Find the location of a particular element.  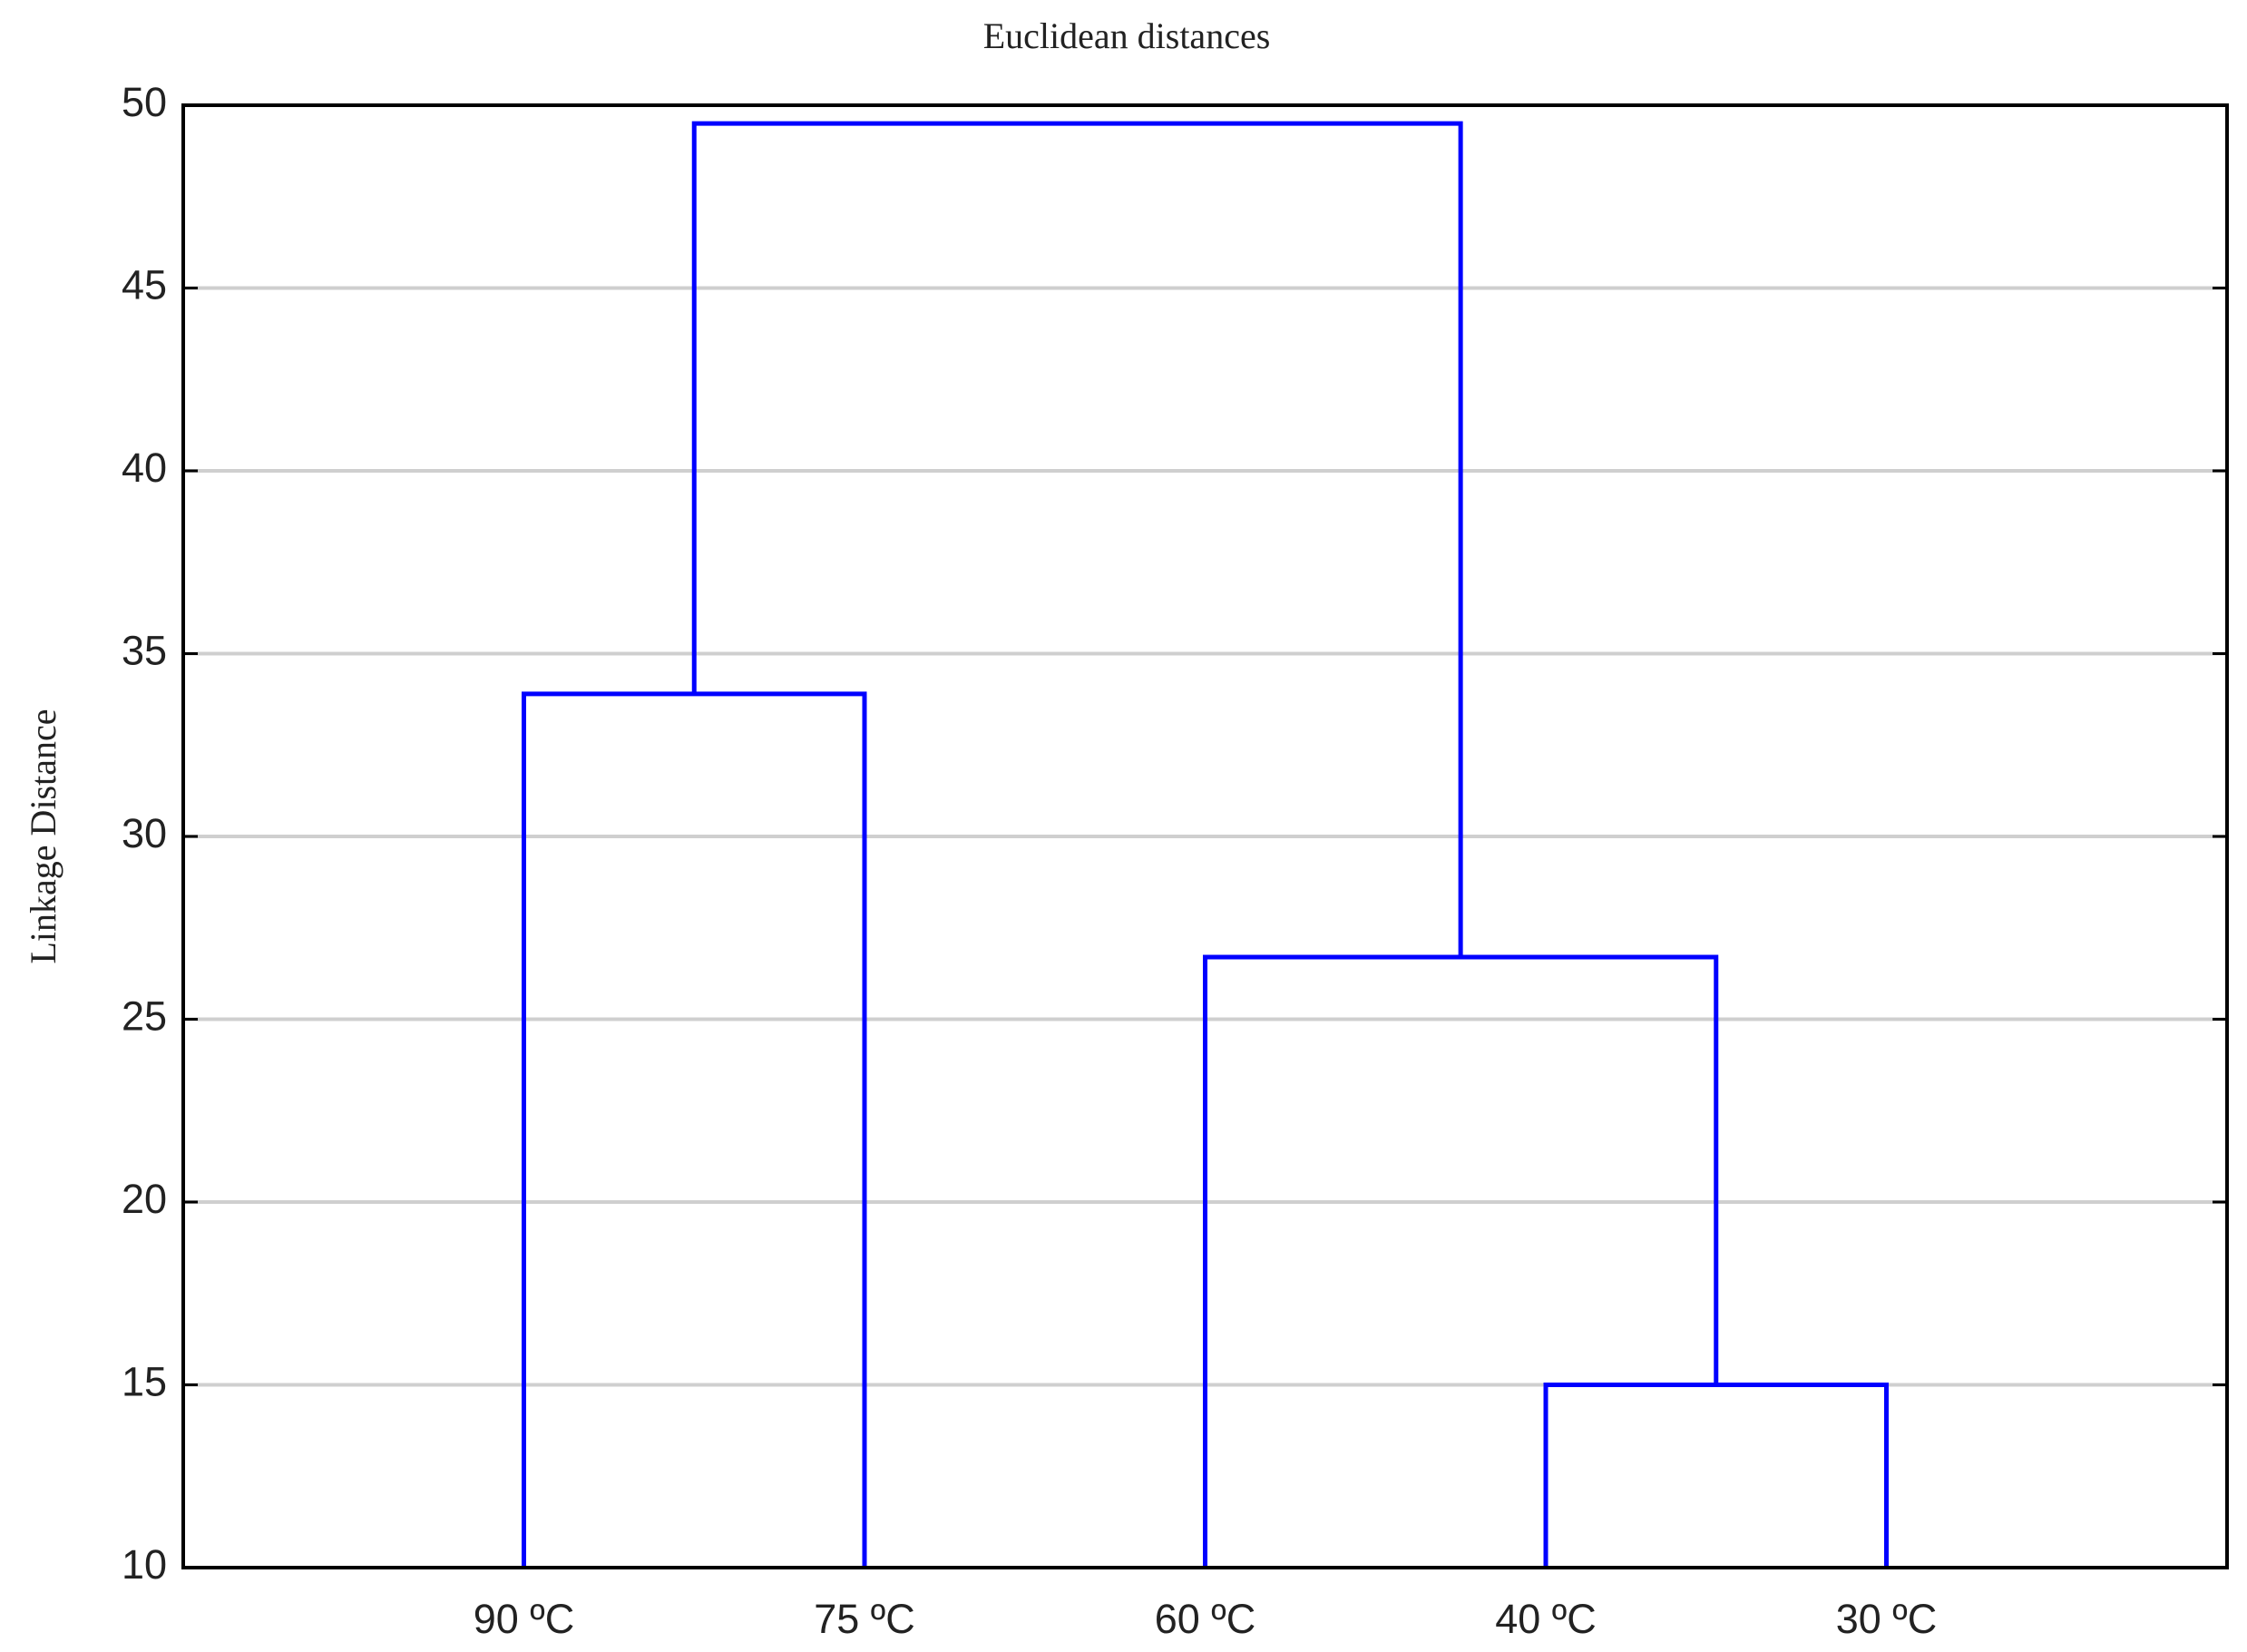

y-tick-label: 15 is located at coordinates (144, 1381).